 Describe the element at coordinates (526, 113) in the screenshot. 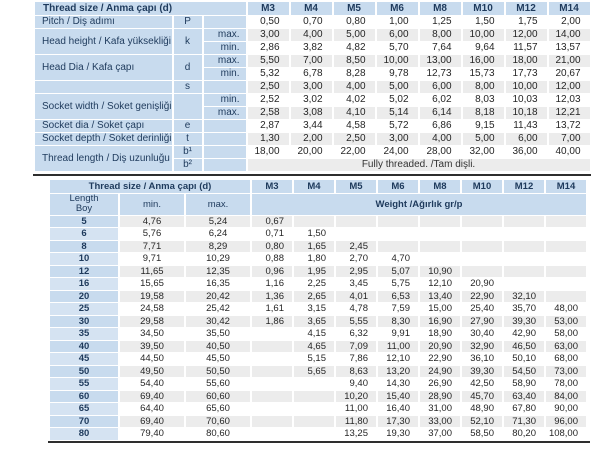

I see `dimension-value-M12: 10,18` at that location.